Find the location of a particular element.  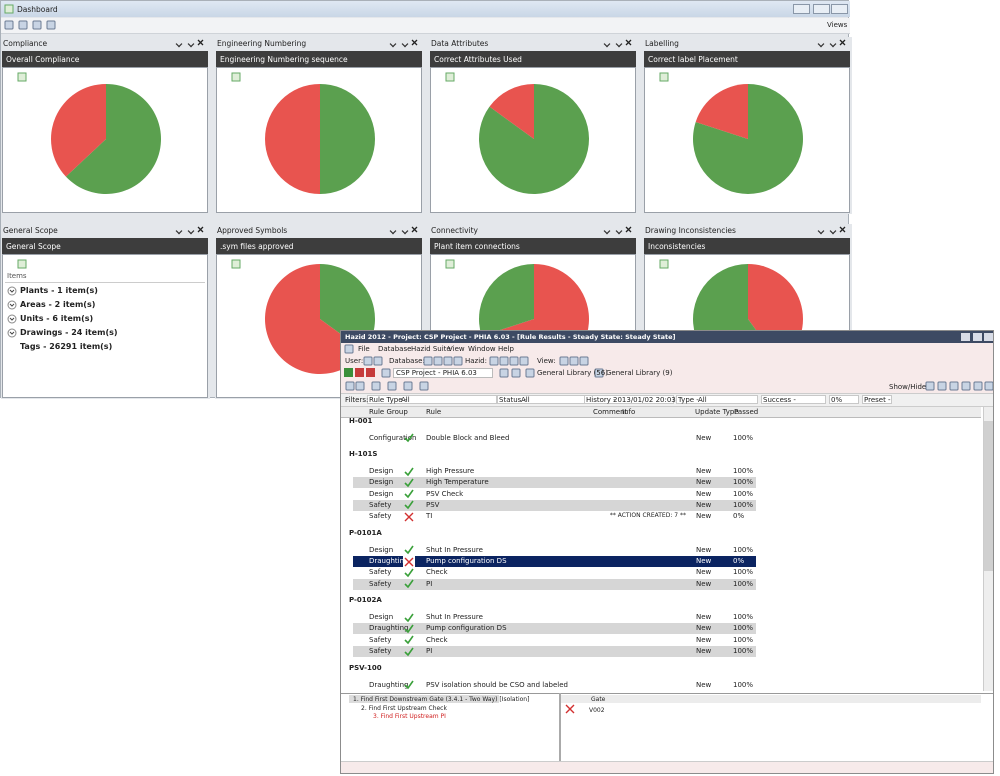

scroll-thumb is located at coordinates (988, 496).